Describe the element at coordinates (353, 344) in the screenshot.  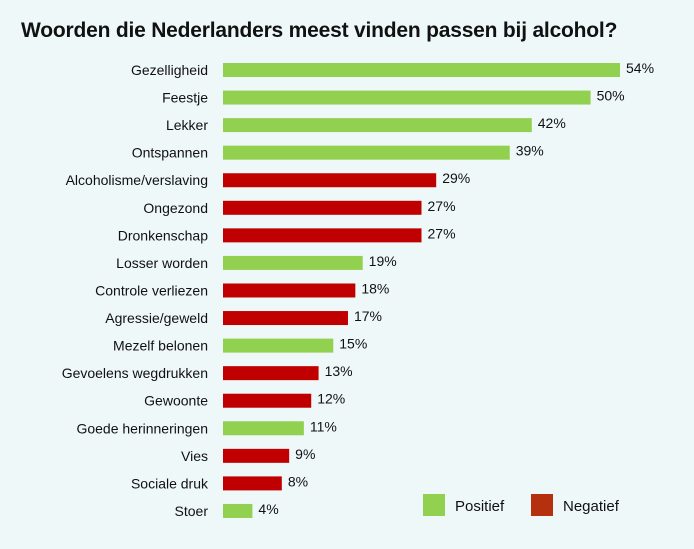
I see `value-label: 15%` at that location.